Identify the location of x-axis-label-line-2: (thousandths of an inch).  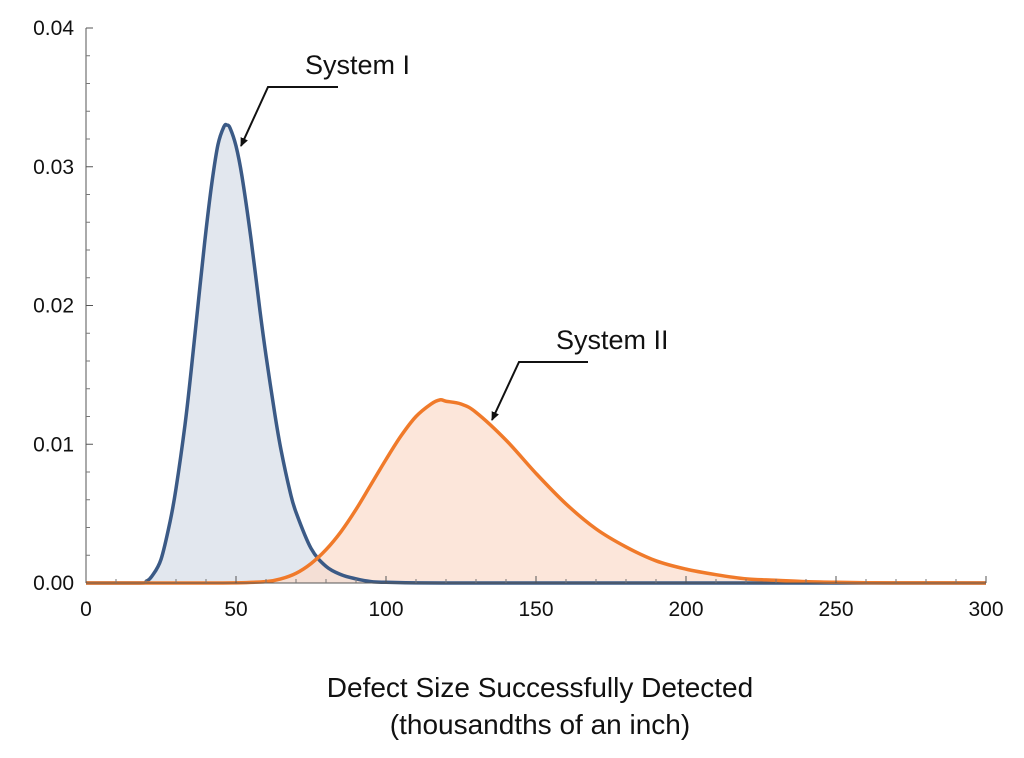
(540, 724).